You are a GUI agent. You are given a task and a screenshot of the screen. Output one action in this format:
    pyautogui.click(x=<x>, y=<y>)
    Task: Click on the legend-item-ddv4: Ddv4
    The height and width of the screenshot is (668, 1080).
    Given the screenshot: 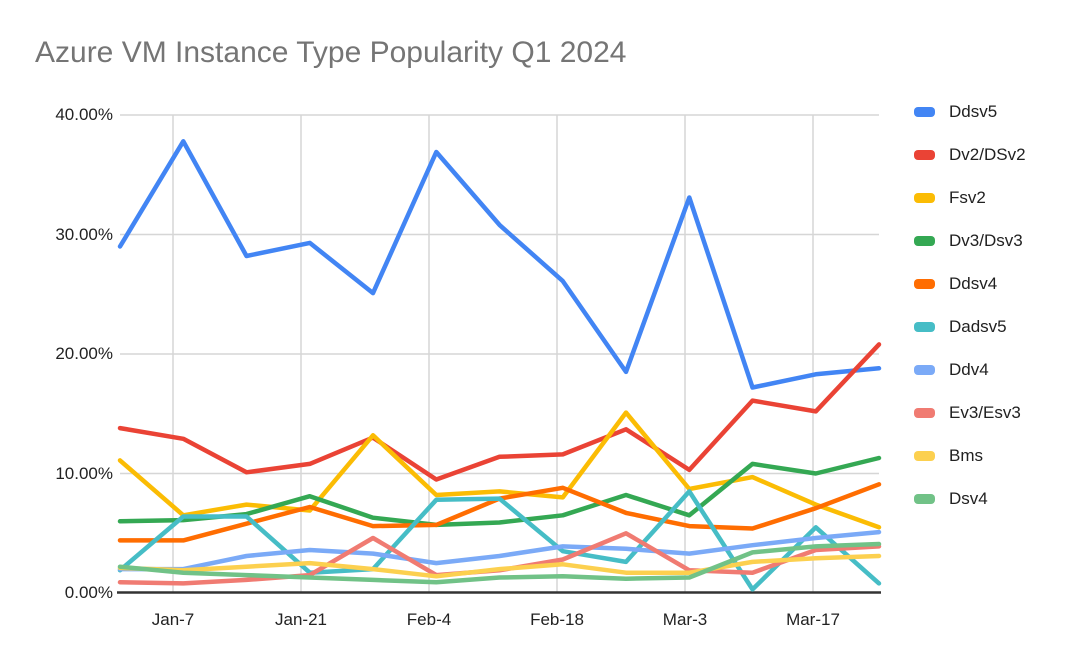 What is the action you would take?
    pyautogui.click(x=970, y=369)
    